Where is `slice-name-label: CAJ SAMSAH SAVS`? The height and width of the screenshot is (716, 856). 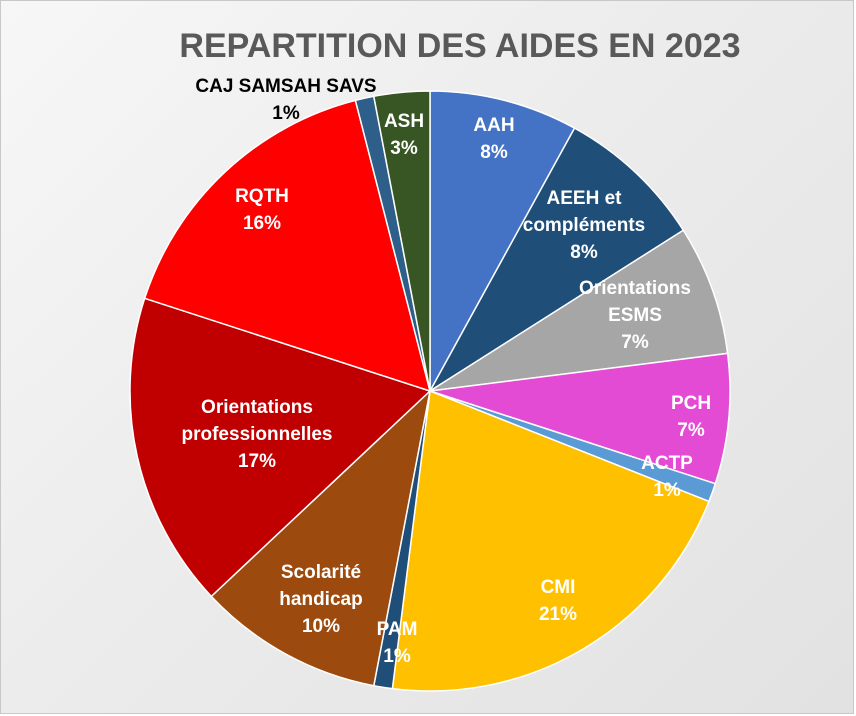
slice-name-label: CAJ SAMSAH SAVS is located at coordinates (285, 86).